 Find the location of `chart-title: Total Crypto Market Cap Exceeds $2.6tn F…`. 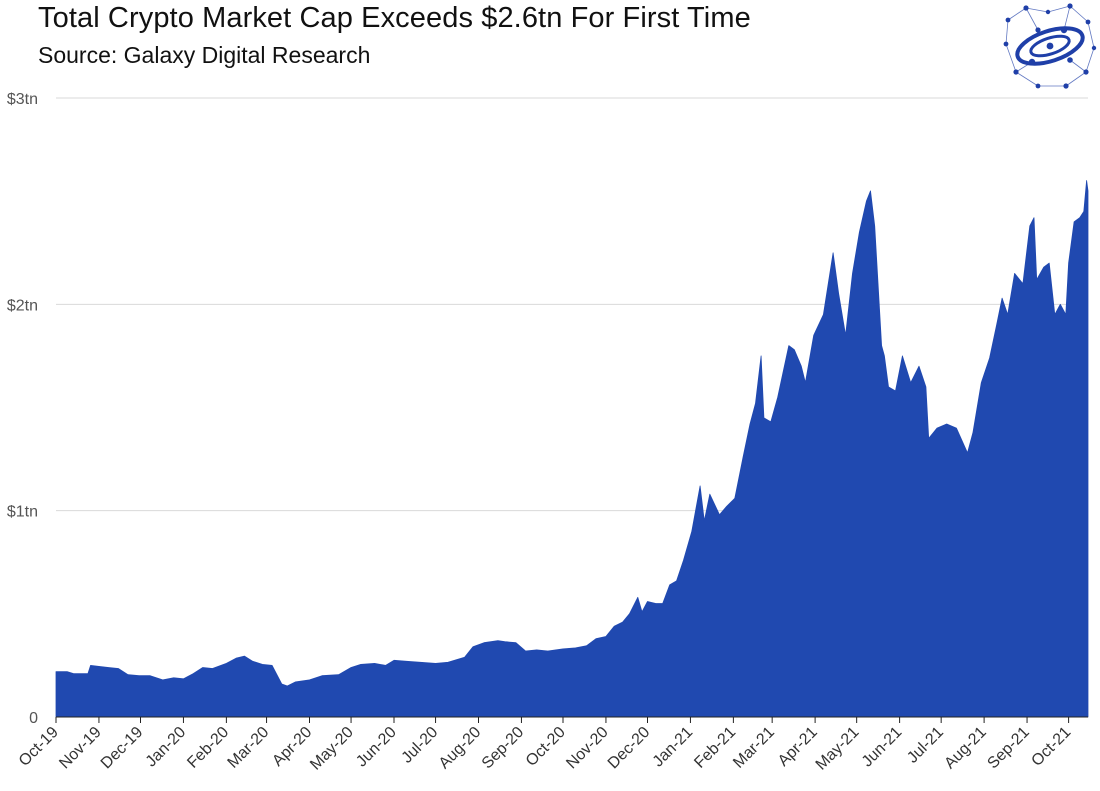

chart-title: Total Crypto Market Cap Exceeds $2.6tn F… is located at coordinates (394, 18).